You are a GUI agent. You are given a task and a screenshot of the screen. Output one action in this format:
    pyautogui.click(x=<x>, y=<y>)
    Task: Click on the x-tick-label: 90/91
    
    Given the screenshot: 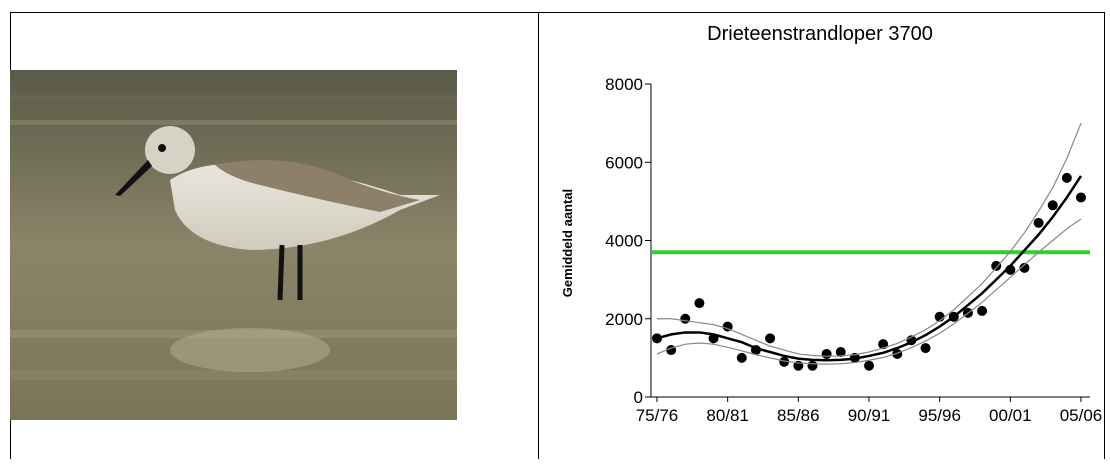 What is the action you would take?
    pyautogui.click(x=869, y=415)
    